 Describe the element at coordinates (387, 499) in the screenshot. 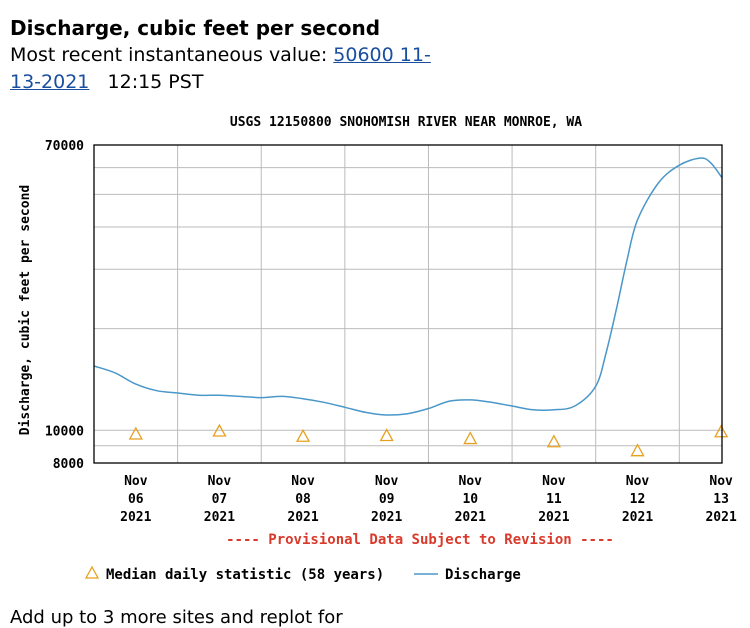

I see `x-tick-label: 09` at that location.